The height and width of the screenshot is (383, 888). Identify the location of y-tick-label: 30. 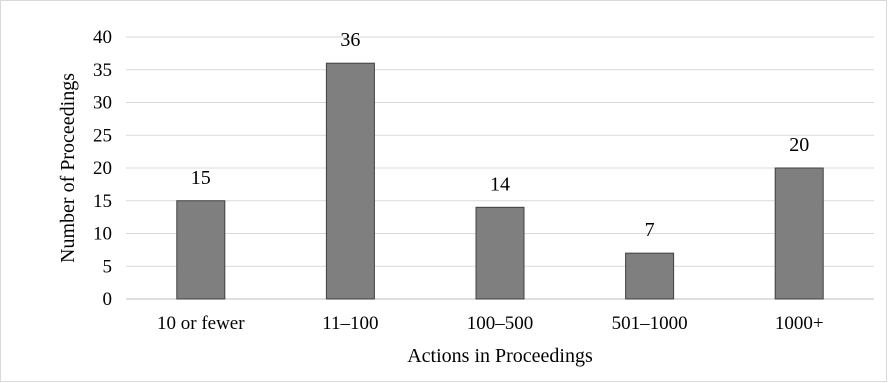
(102, 103).